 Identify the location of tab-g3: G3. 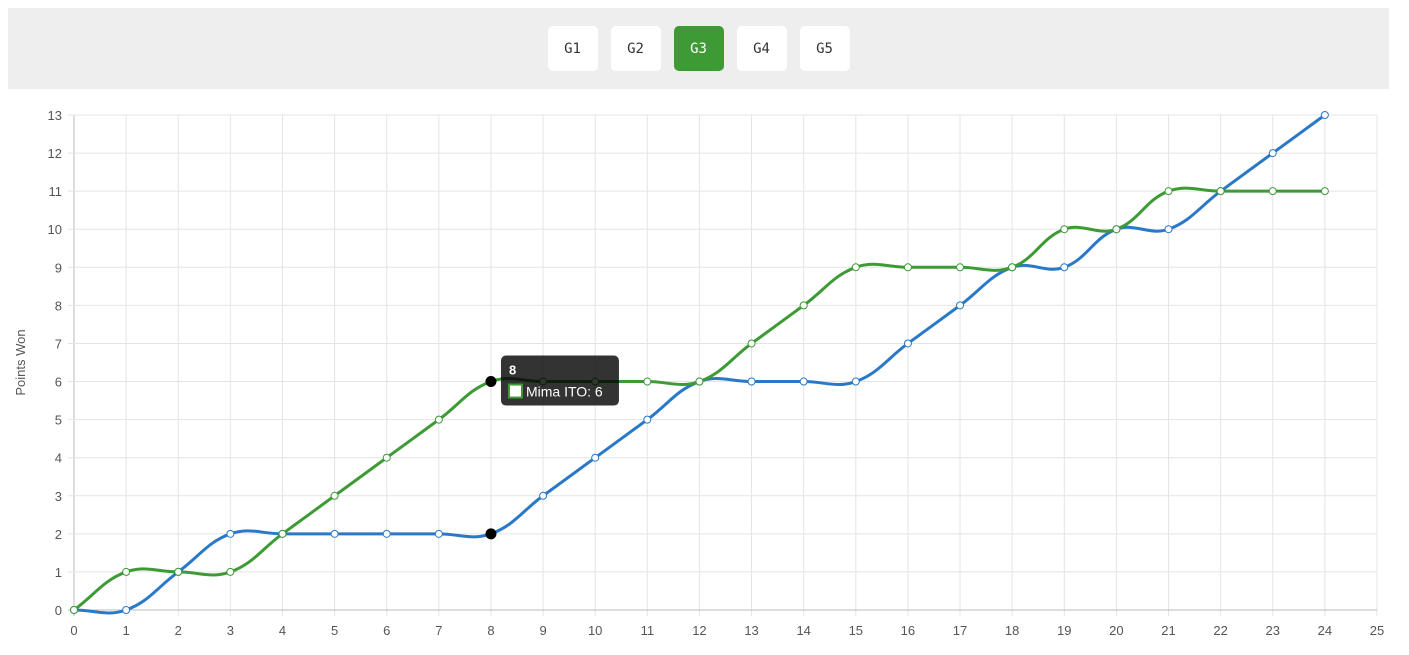
(698, 48).